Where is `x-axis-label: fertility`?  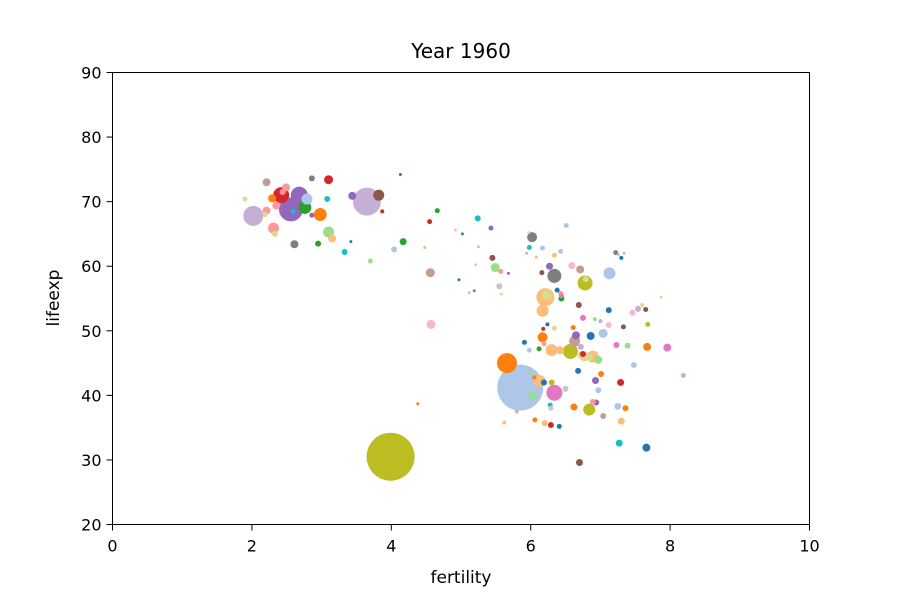 x-axis-label: fertility is located at coordinates (461, 578).